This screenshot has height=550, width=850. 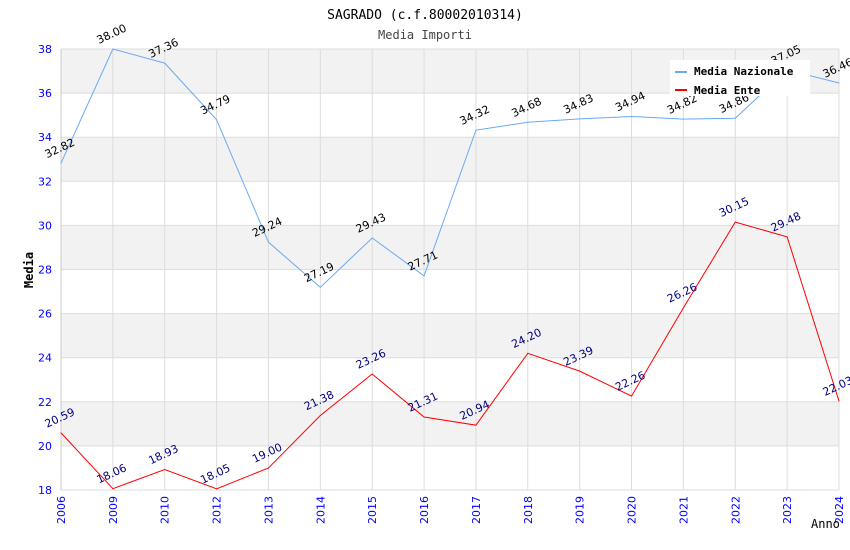 I want to click on x-tick-label: 2013, so click(x=268, y=510).